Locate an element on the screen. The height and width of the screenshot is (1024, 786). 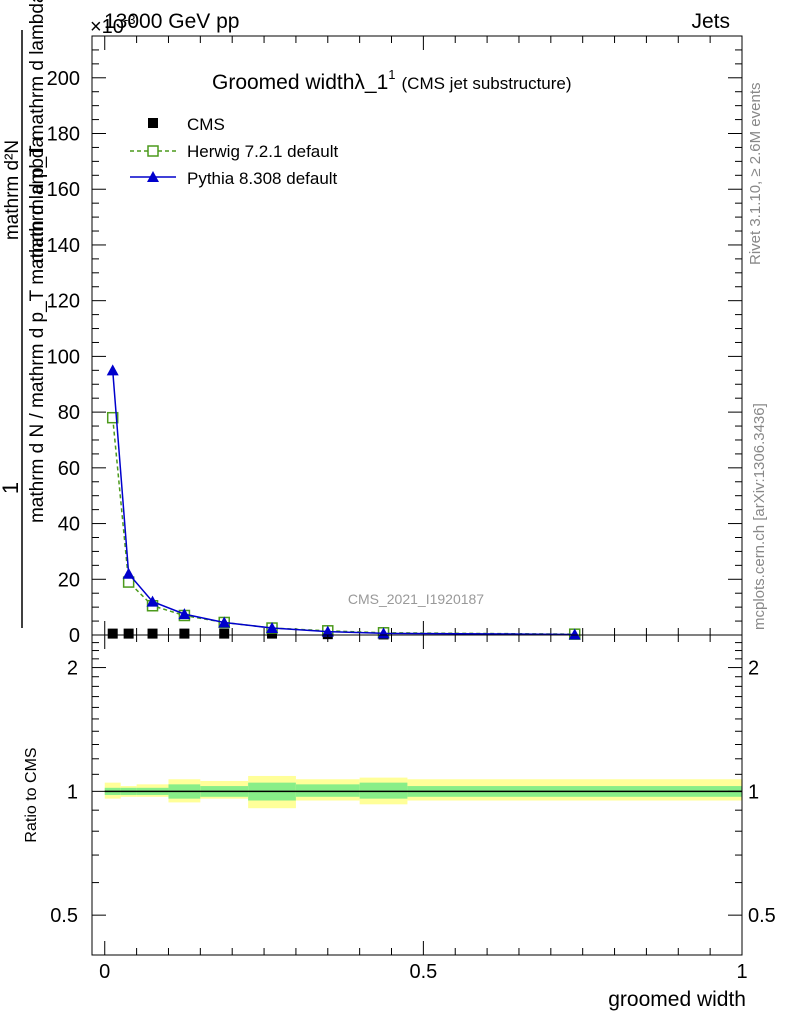
main-y-tick-label: 160 is located at coordinates (63, 190).